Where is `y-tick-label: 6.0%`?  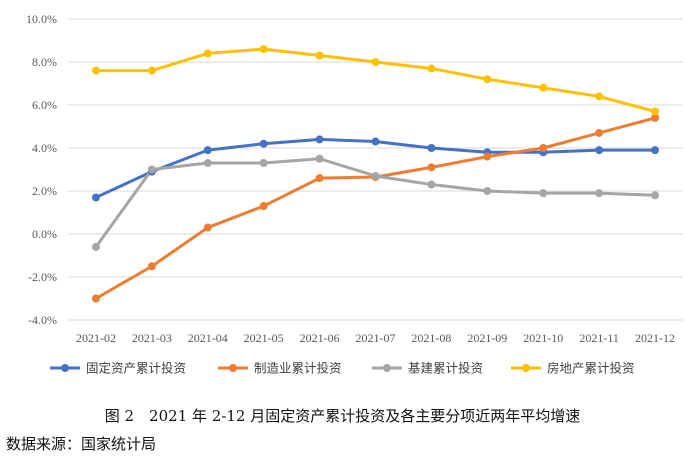 y-tick-label: 6.0% is located at coordinates (44, 105).